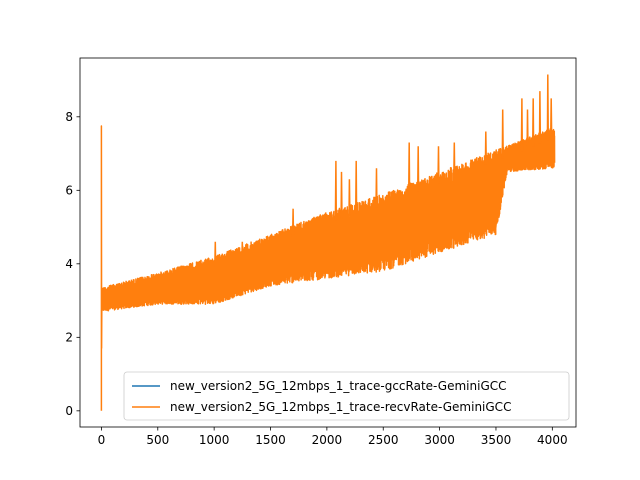 The width and height of the screenshot is (640, 480). Describe the element at coordinates (69, 337) in the screenshot. I see `y-tick-label: 2` at that location.